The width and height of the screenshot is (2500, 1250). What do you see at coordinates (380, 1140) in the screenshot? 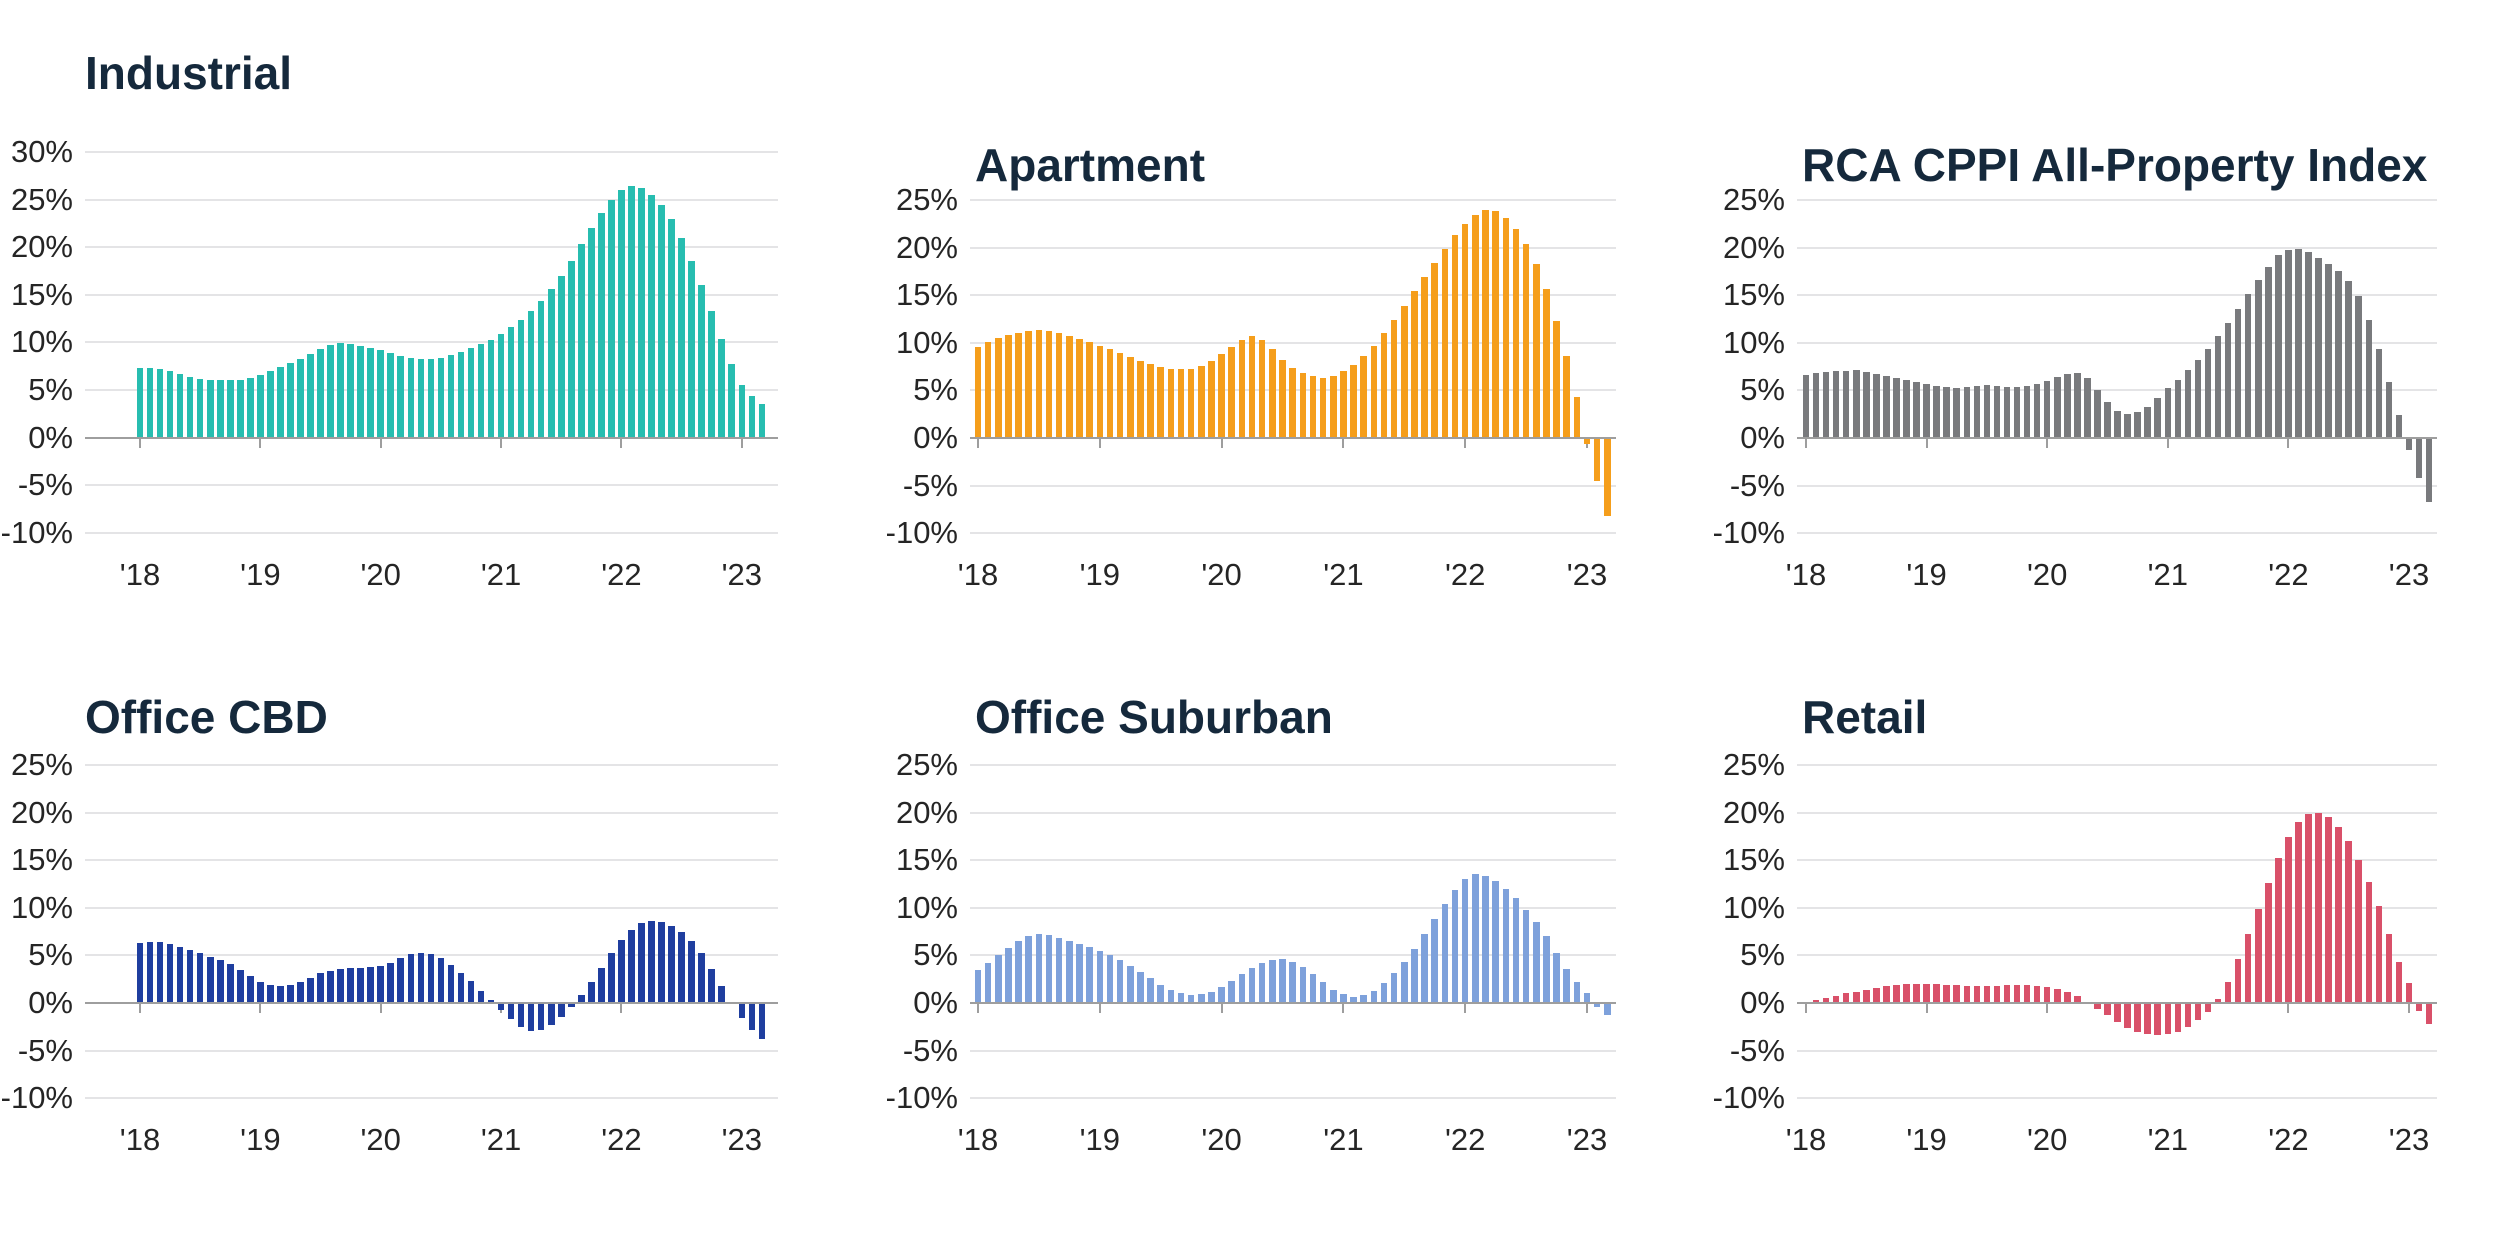
I see `x-tick-label: '20` at bounding box center [380, 1140].